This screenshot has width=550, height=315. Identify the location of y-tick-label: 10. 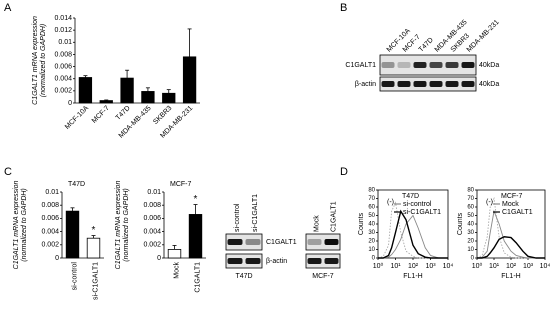
(470, 250).